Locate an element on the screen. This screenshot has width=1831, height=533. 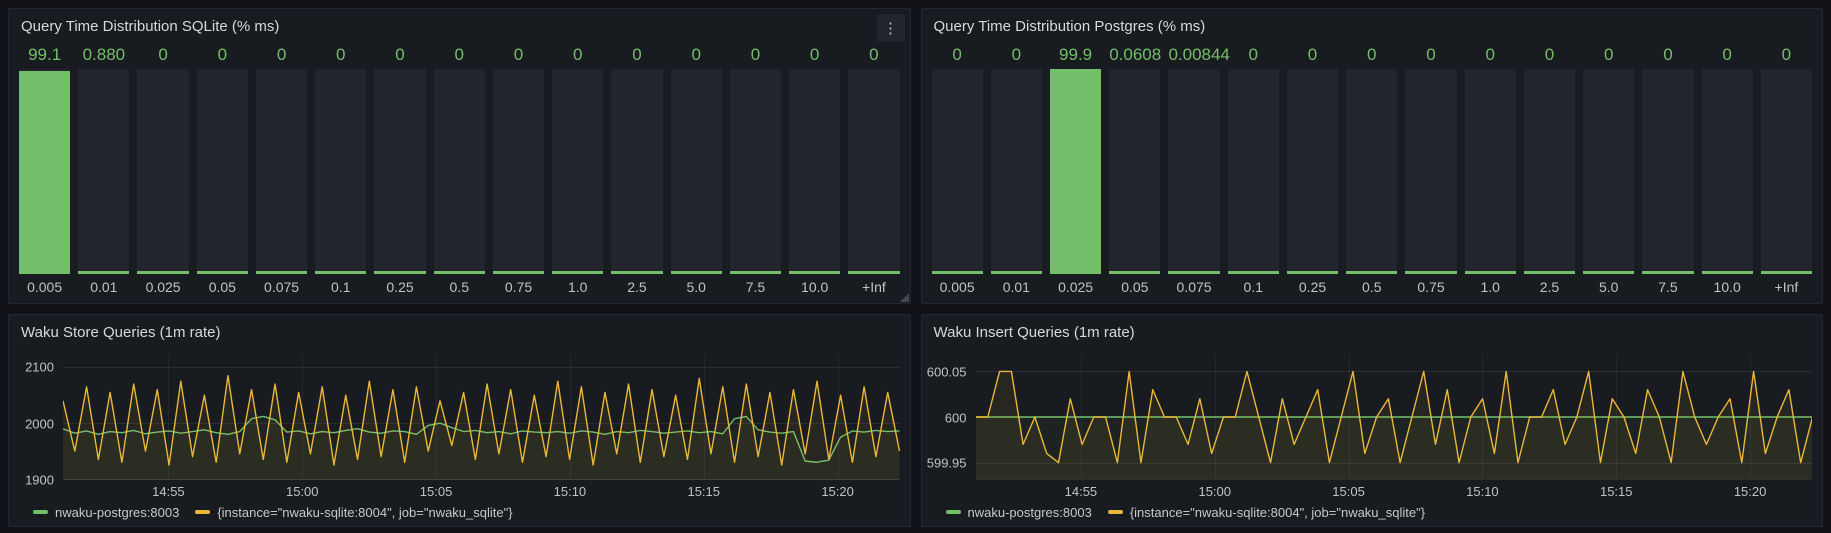
bucket-label: 5.0 is located at coordinates (1608, 287).